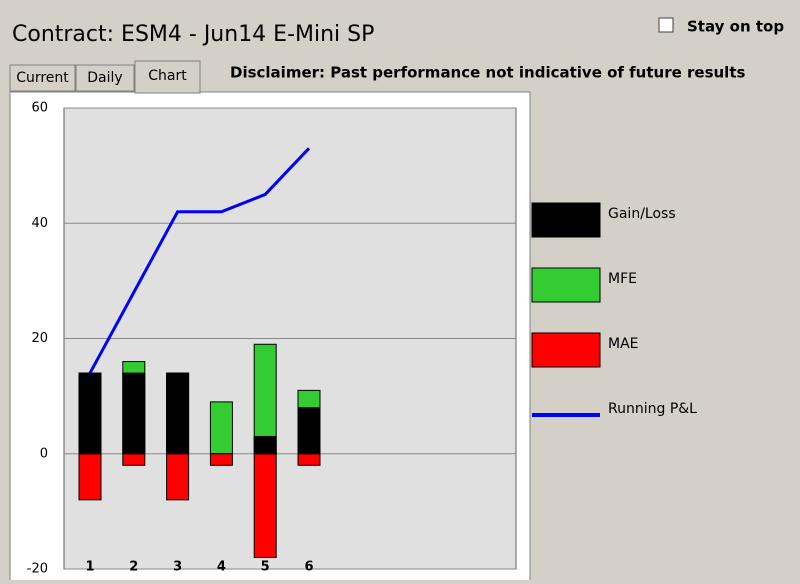 Image resolution: width=800 pixels, height=584 pixels. I want to click on legend-label: Running P&L, so click(652, 409).